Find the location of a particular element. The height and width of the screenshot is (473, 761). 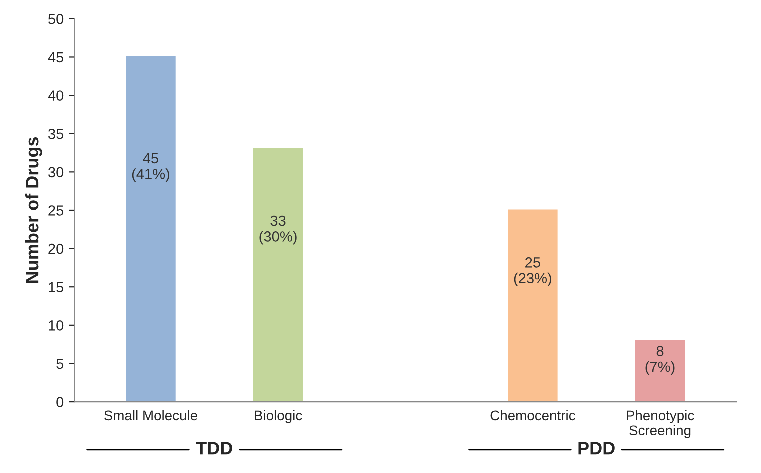

data-label: 25 (23%) is located at coordinates (533, 272).